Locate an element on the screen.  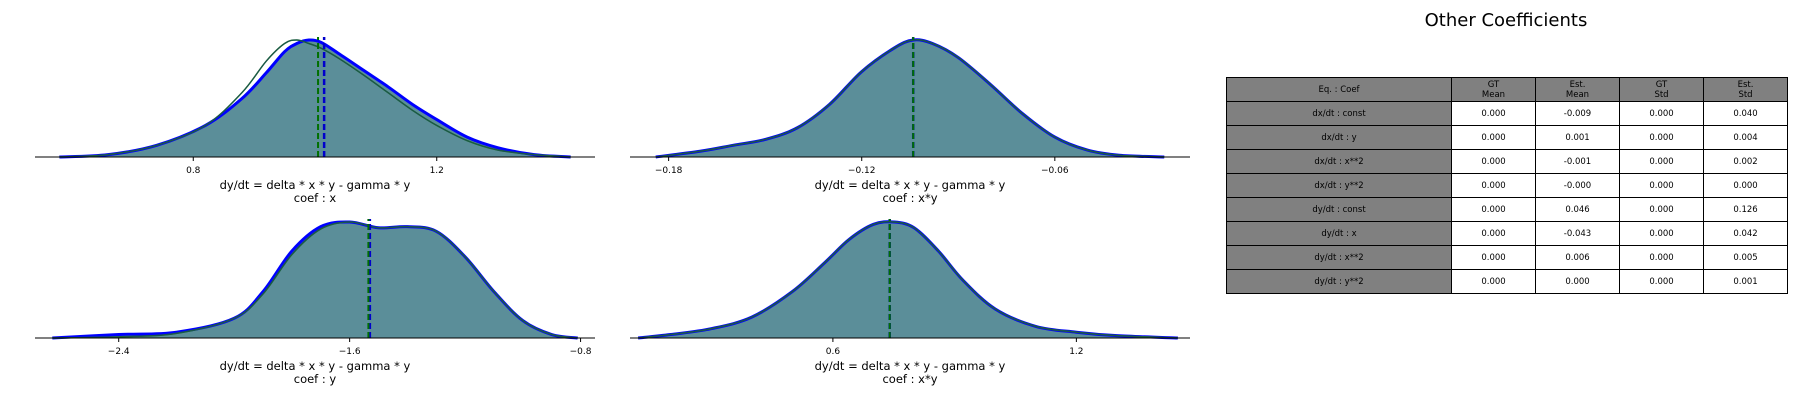
value-cell: 0.126 is located at coordinates (1745, 209).